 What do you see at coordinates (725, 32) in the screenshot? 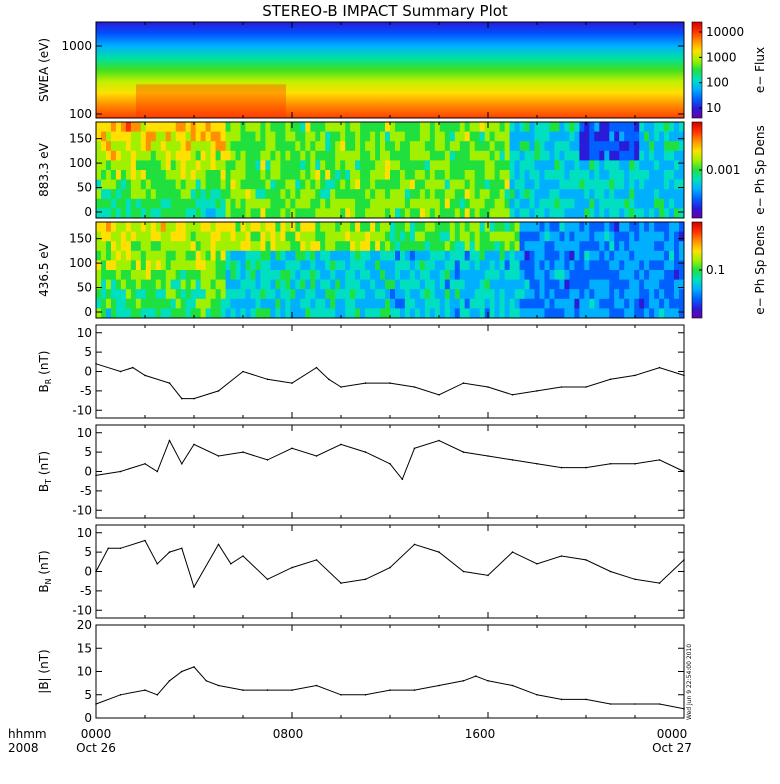
I see `colorbar-tick-label: 10000` at bounding box center [725, 32].